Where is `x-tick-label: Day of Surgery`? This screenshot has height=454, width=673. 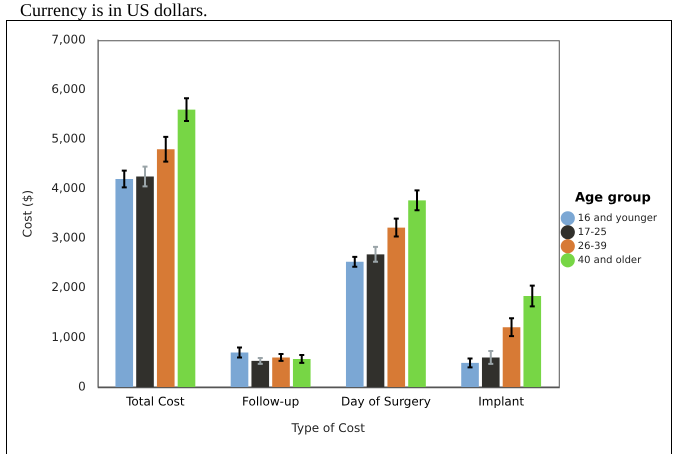 x-tick-label: Day of Surgery is located at coordinates (385, 401).